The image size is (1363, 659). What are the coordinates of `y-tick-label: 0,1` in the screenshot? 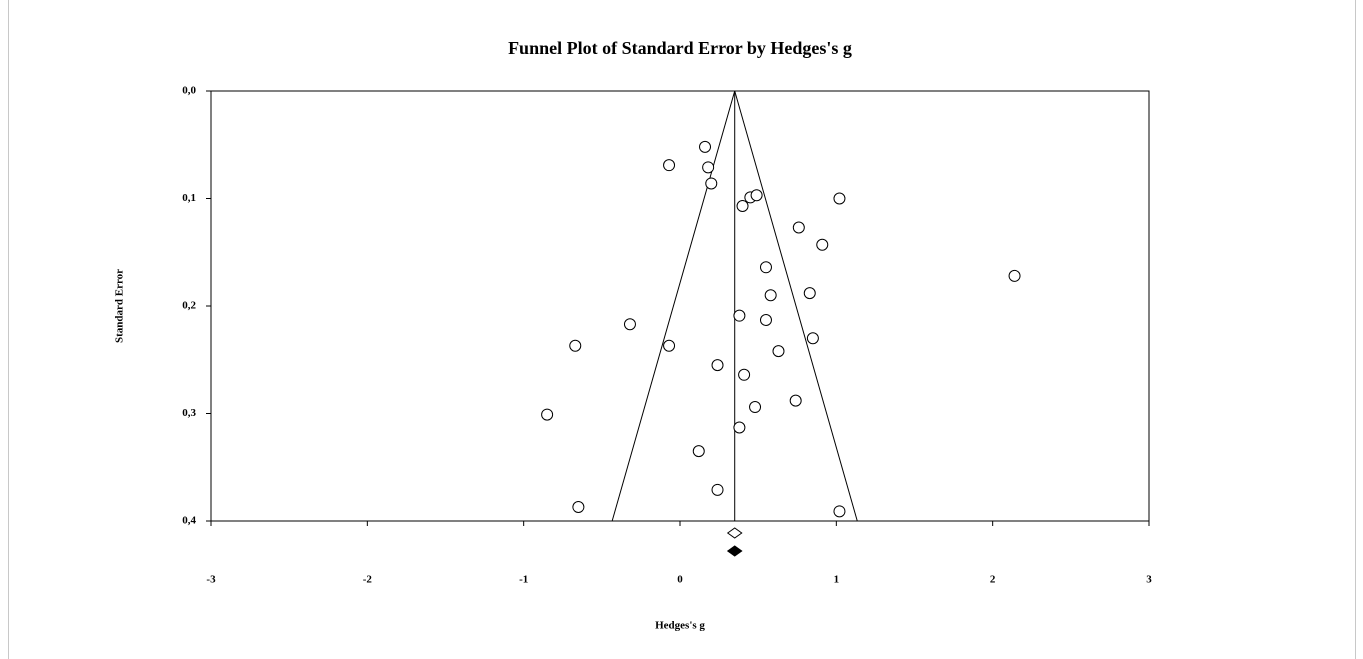 It's located at (189, 198).